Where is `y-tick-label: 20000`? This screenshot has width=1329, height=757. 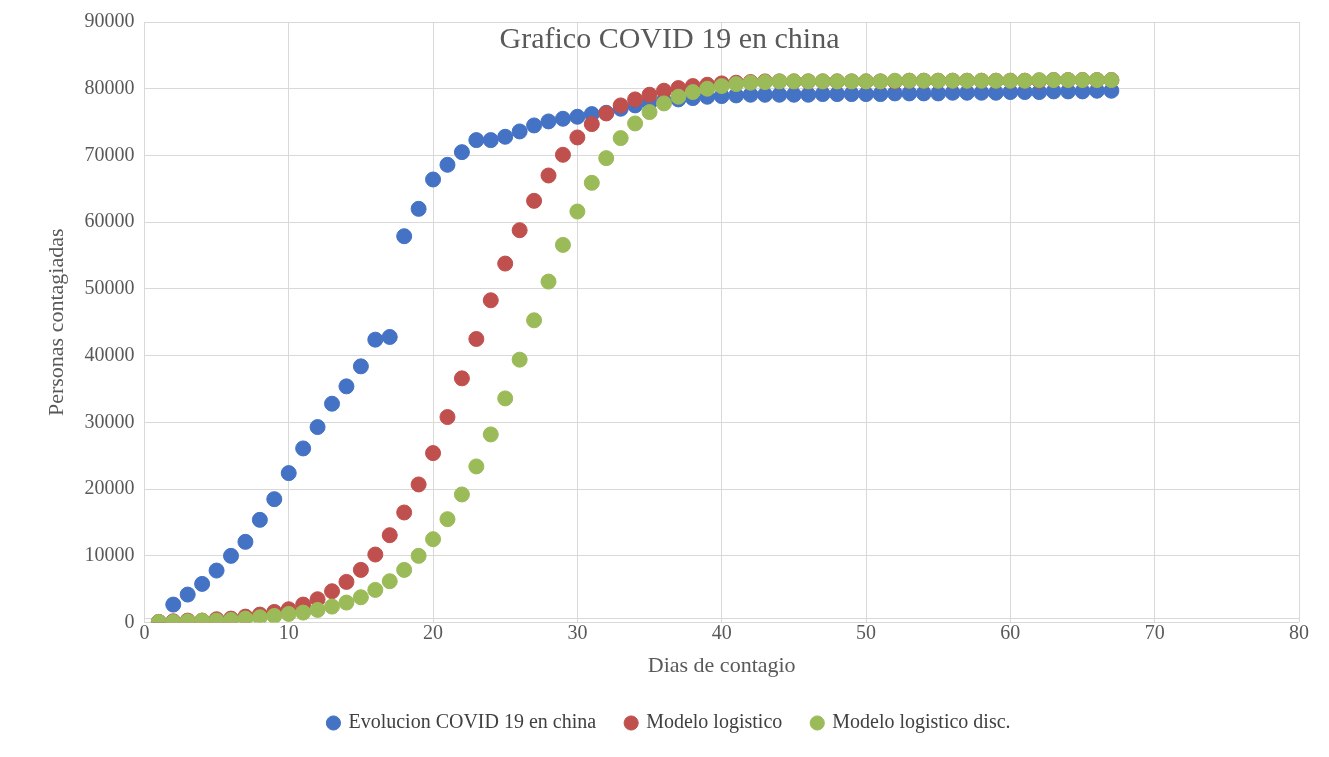 y-tick-label: 20000 is located at coordinates (109, 487).